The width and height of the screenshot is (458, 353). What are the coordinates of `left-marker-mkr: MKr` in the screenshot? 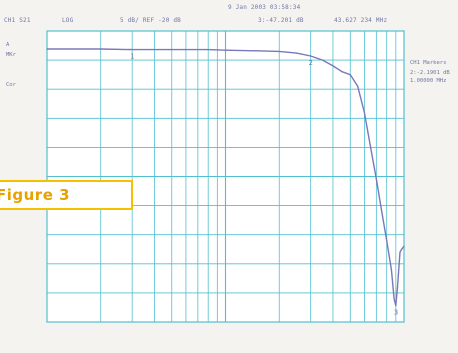 It's located at (11, 55).